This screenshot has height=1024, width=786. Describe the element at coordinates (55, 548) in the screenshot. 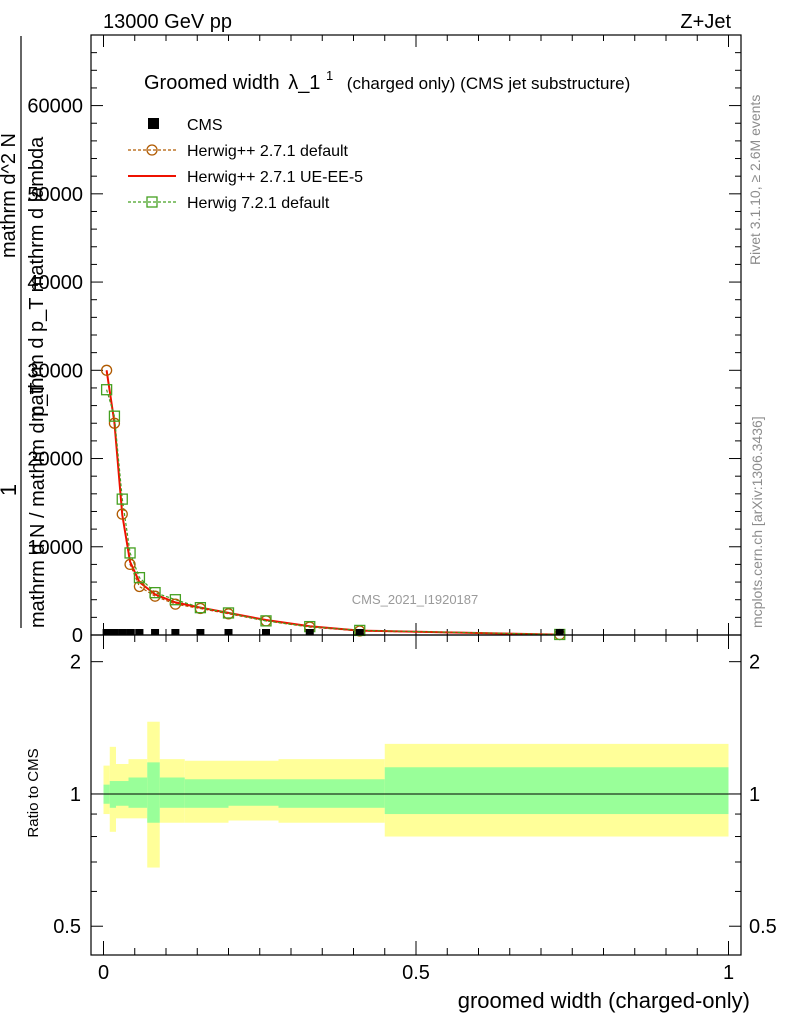

I see `main-y-tick-label: 10000` at that location.